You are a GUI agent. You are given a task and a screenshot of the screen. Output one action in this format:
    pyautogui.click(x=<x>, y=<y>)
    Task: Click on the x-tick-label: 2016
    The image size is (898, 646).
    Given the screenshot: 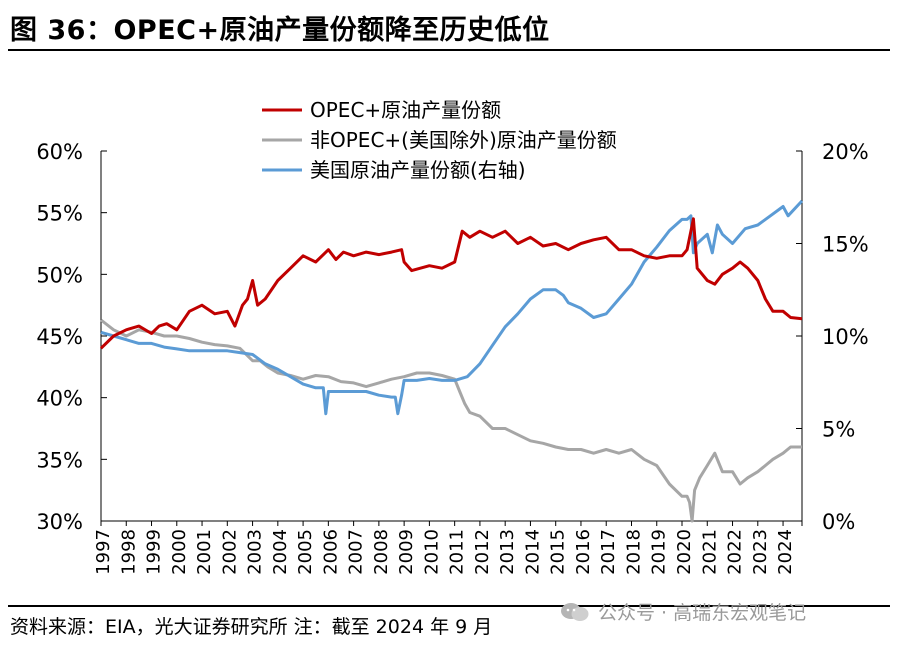 What is the action you would take?
    pyautogui.click(x=583, y=552)
    